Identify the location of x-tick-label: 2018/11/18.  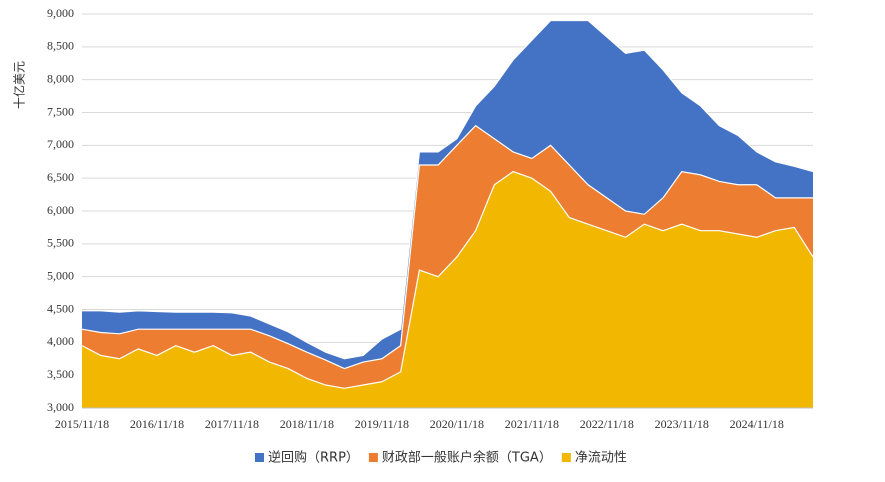
(307, 424).